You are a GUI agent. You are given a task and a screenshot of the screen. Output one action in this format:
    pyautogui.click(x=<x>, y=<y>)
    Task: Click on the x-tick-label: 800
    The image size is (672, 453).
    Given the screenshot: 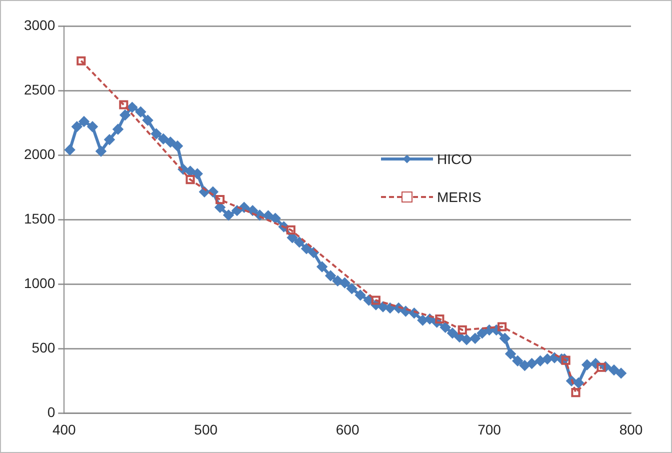 What is the action you would take?
    pyautogui.click(x=631, y=429)
    